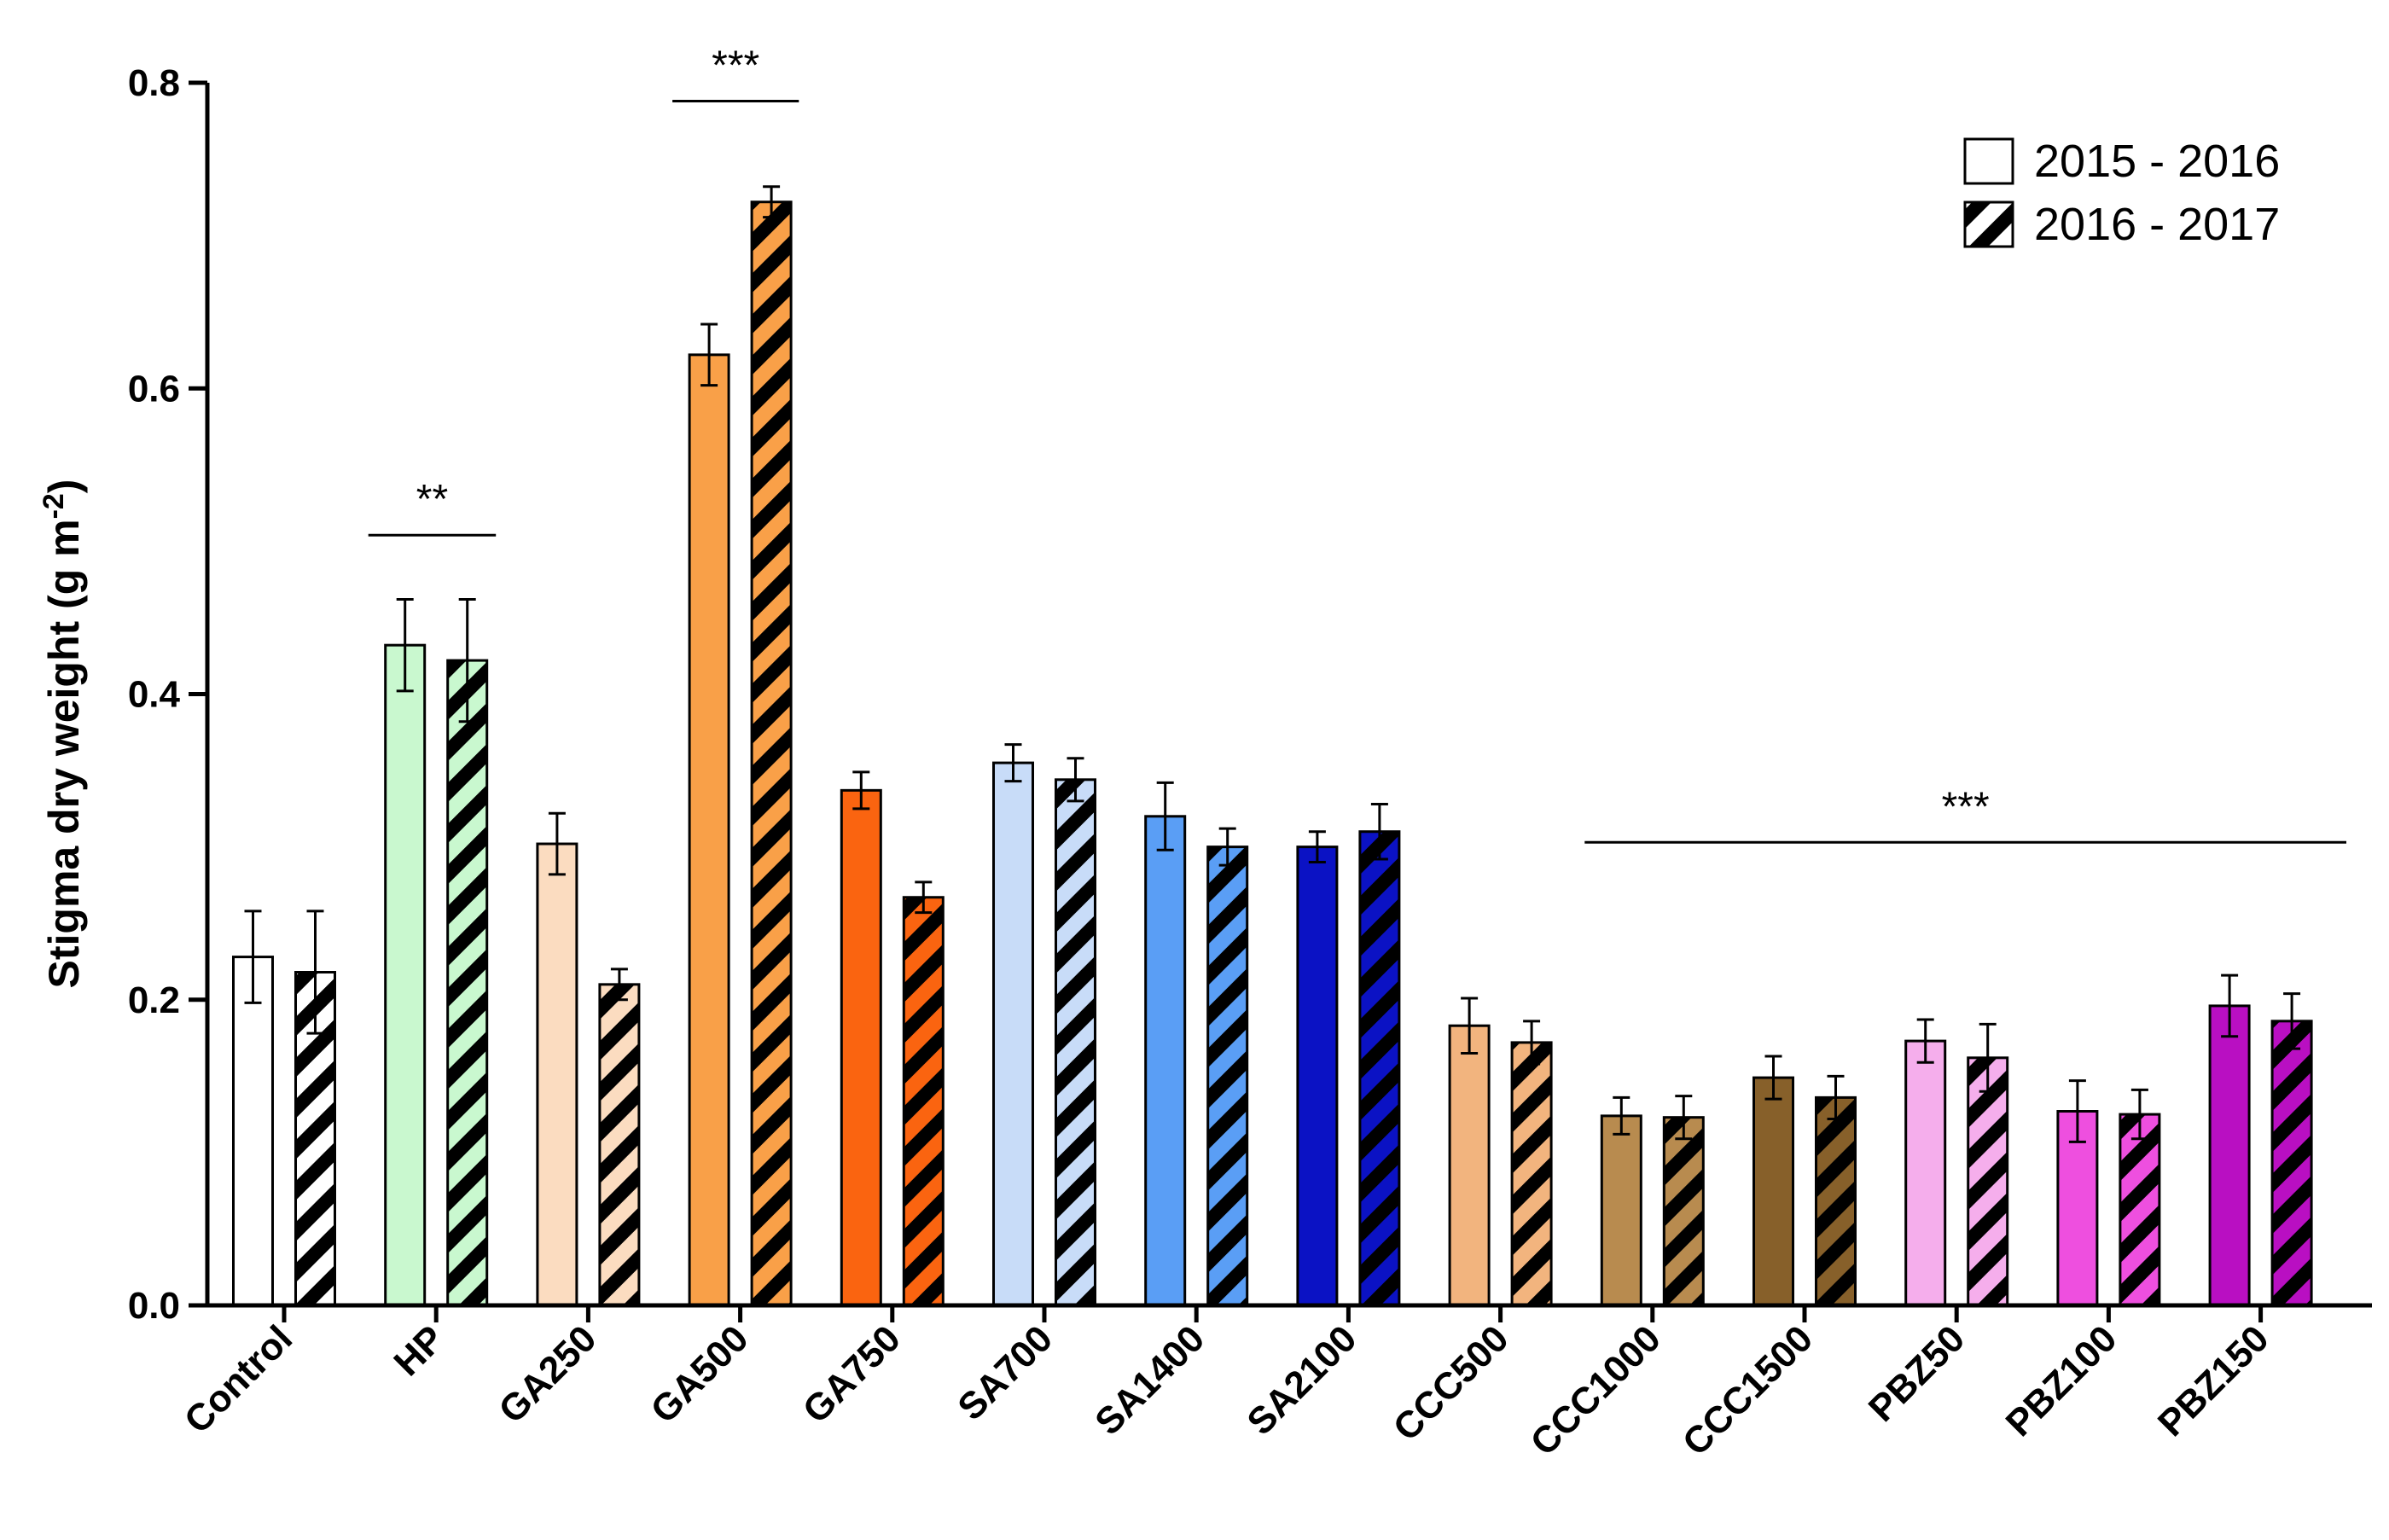 This screenshot has width=2389, height=1540. What do you see at coordinates (64, 753) in the screenshot?
I see `y-axis-title-text: Stigma dry weight (g m` at bounding box center [64, 753].